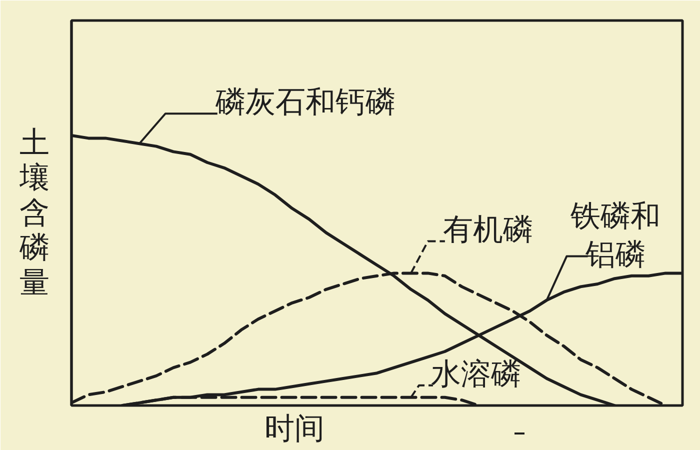 This screenshot has width=700, height=450. I want to click on x-axis-title: 时间, so click(294, 429).